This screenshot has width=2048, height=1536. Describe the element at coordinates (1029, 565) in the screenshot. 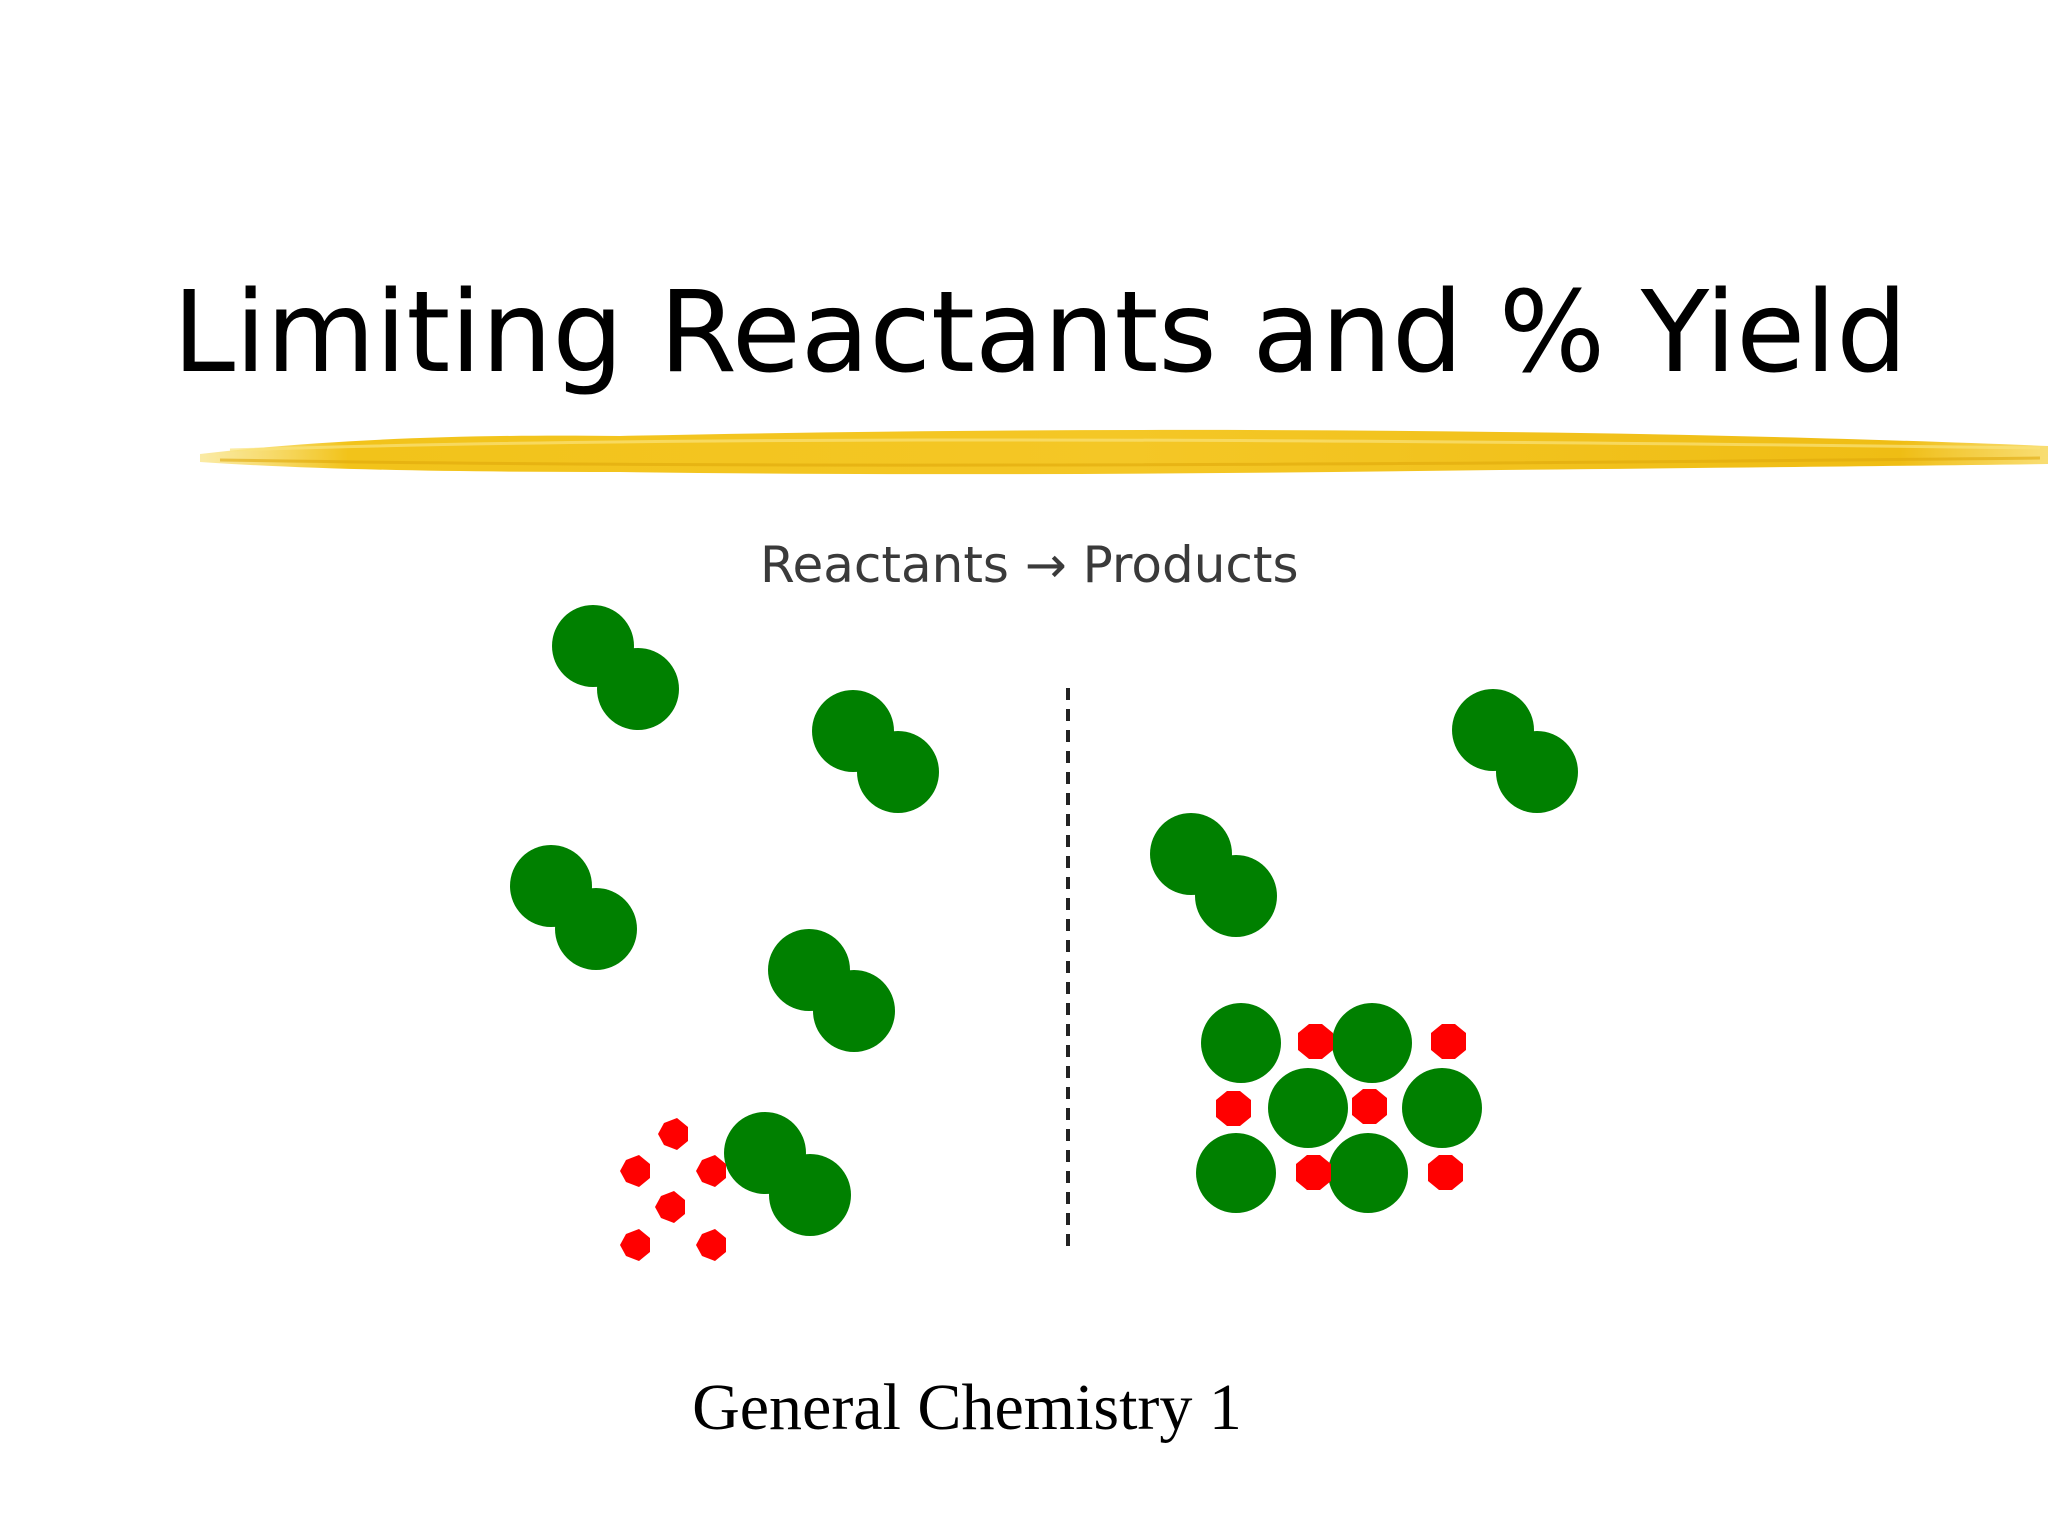

I see `diagram-caption: Reactants → Products` at that location.